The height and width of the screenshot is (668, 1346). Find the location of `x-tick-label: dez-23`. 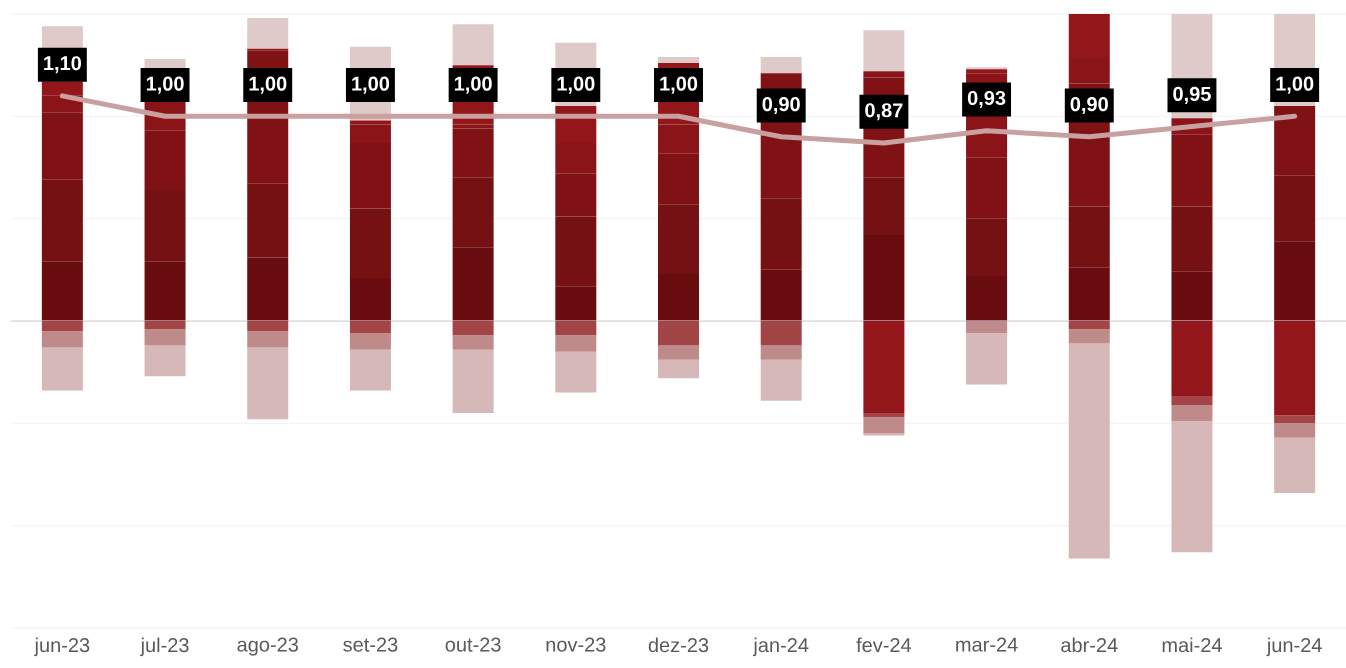

x-tick-label: dez-23 is located at coordinates (678, 645).